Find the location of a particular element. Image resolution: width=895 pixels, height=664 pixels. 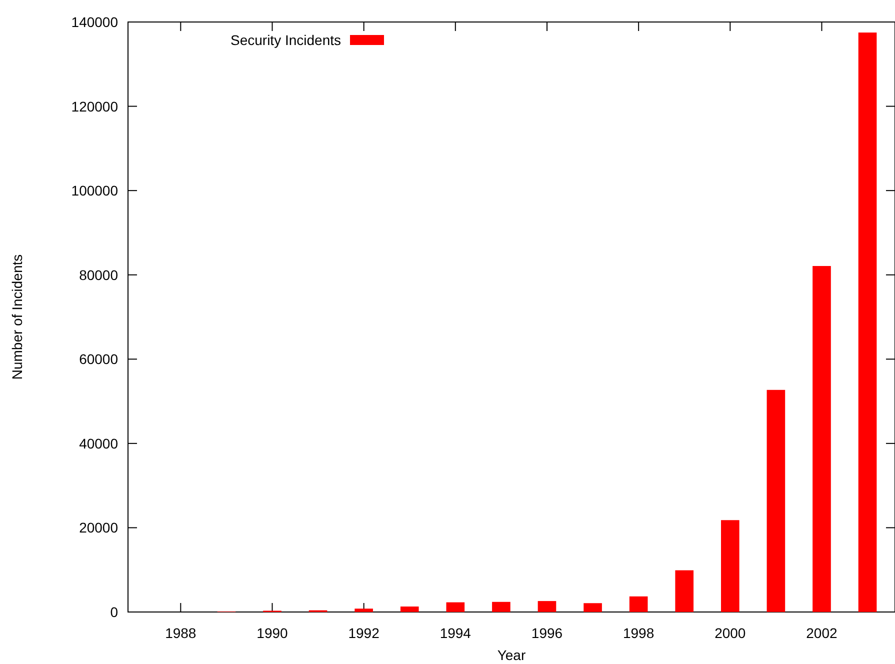

x-tick-label: 2002 is located at coordinates (822, 633).